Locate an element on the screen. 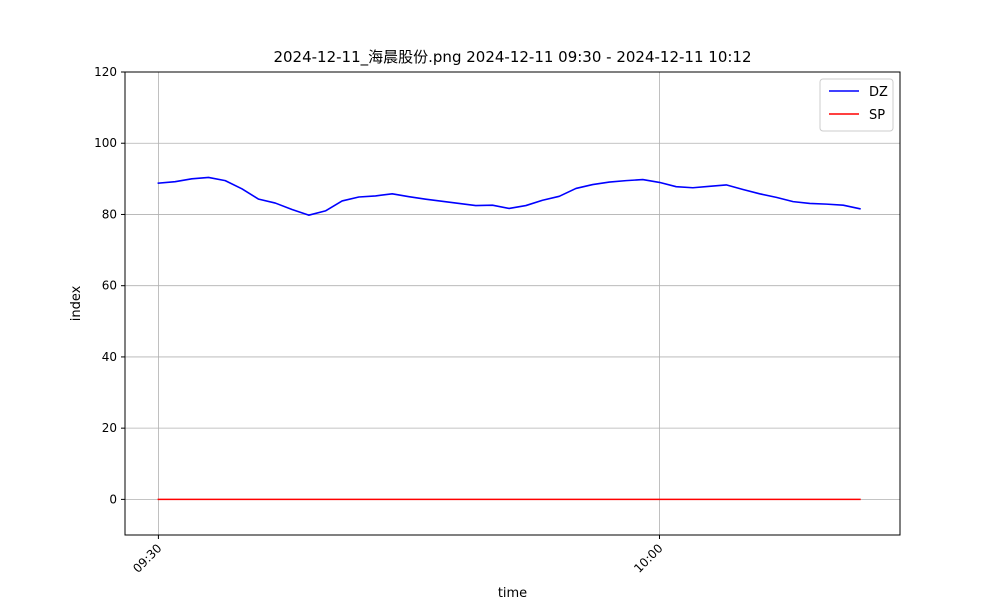 The height and width of the screenshot is (600, 1000). y-tick-label: 60 is located at coordinates (109, 286).